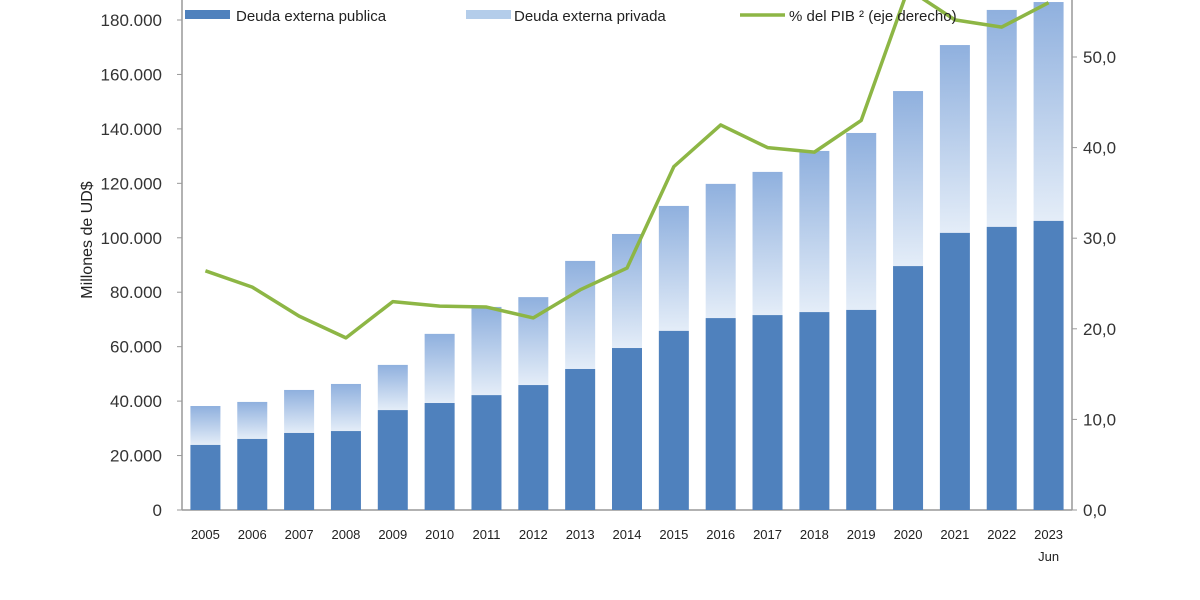  What do you see at coordinates (873, 16) in the screenshot?
I see `legend-label-pct: % del PIB ² (eje derecho)` at bounding box center [873, 16].